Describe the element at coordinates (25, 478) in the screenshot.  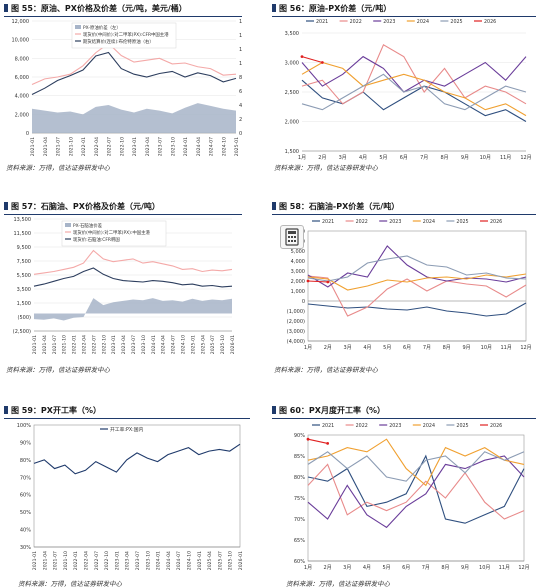
I see `y-tick-label: 70%` at that location.